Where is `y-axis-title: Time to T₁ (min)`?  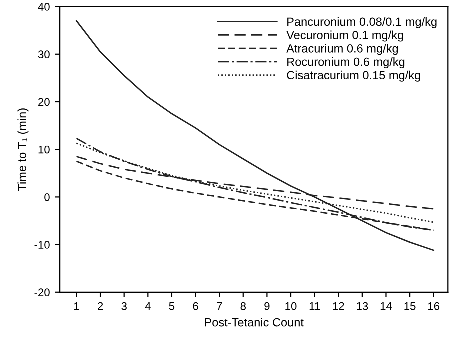
y-axis-title: Time to T₁ (min) is located at coordinates (23, 150).